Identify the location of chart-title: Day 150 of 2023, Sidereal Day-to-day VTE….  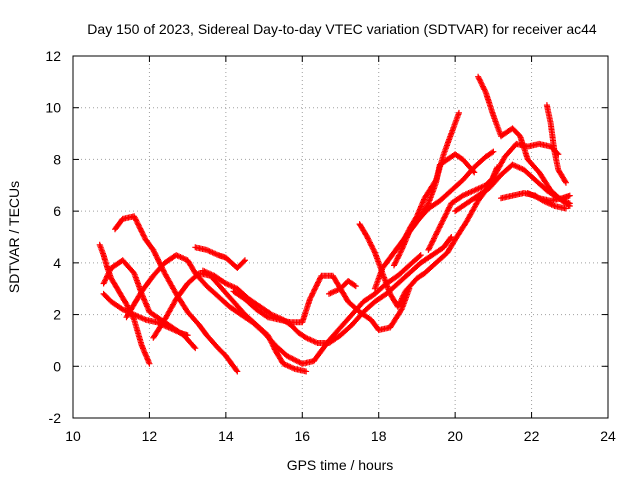
(342, 29).